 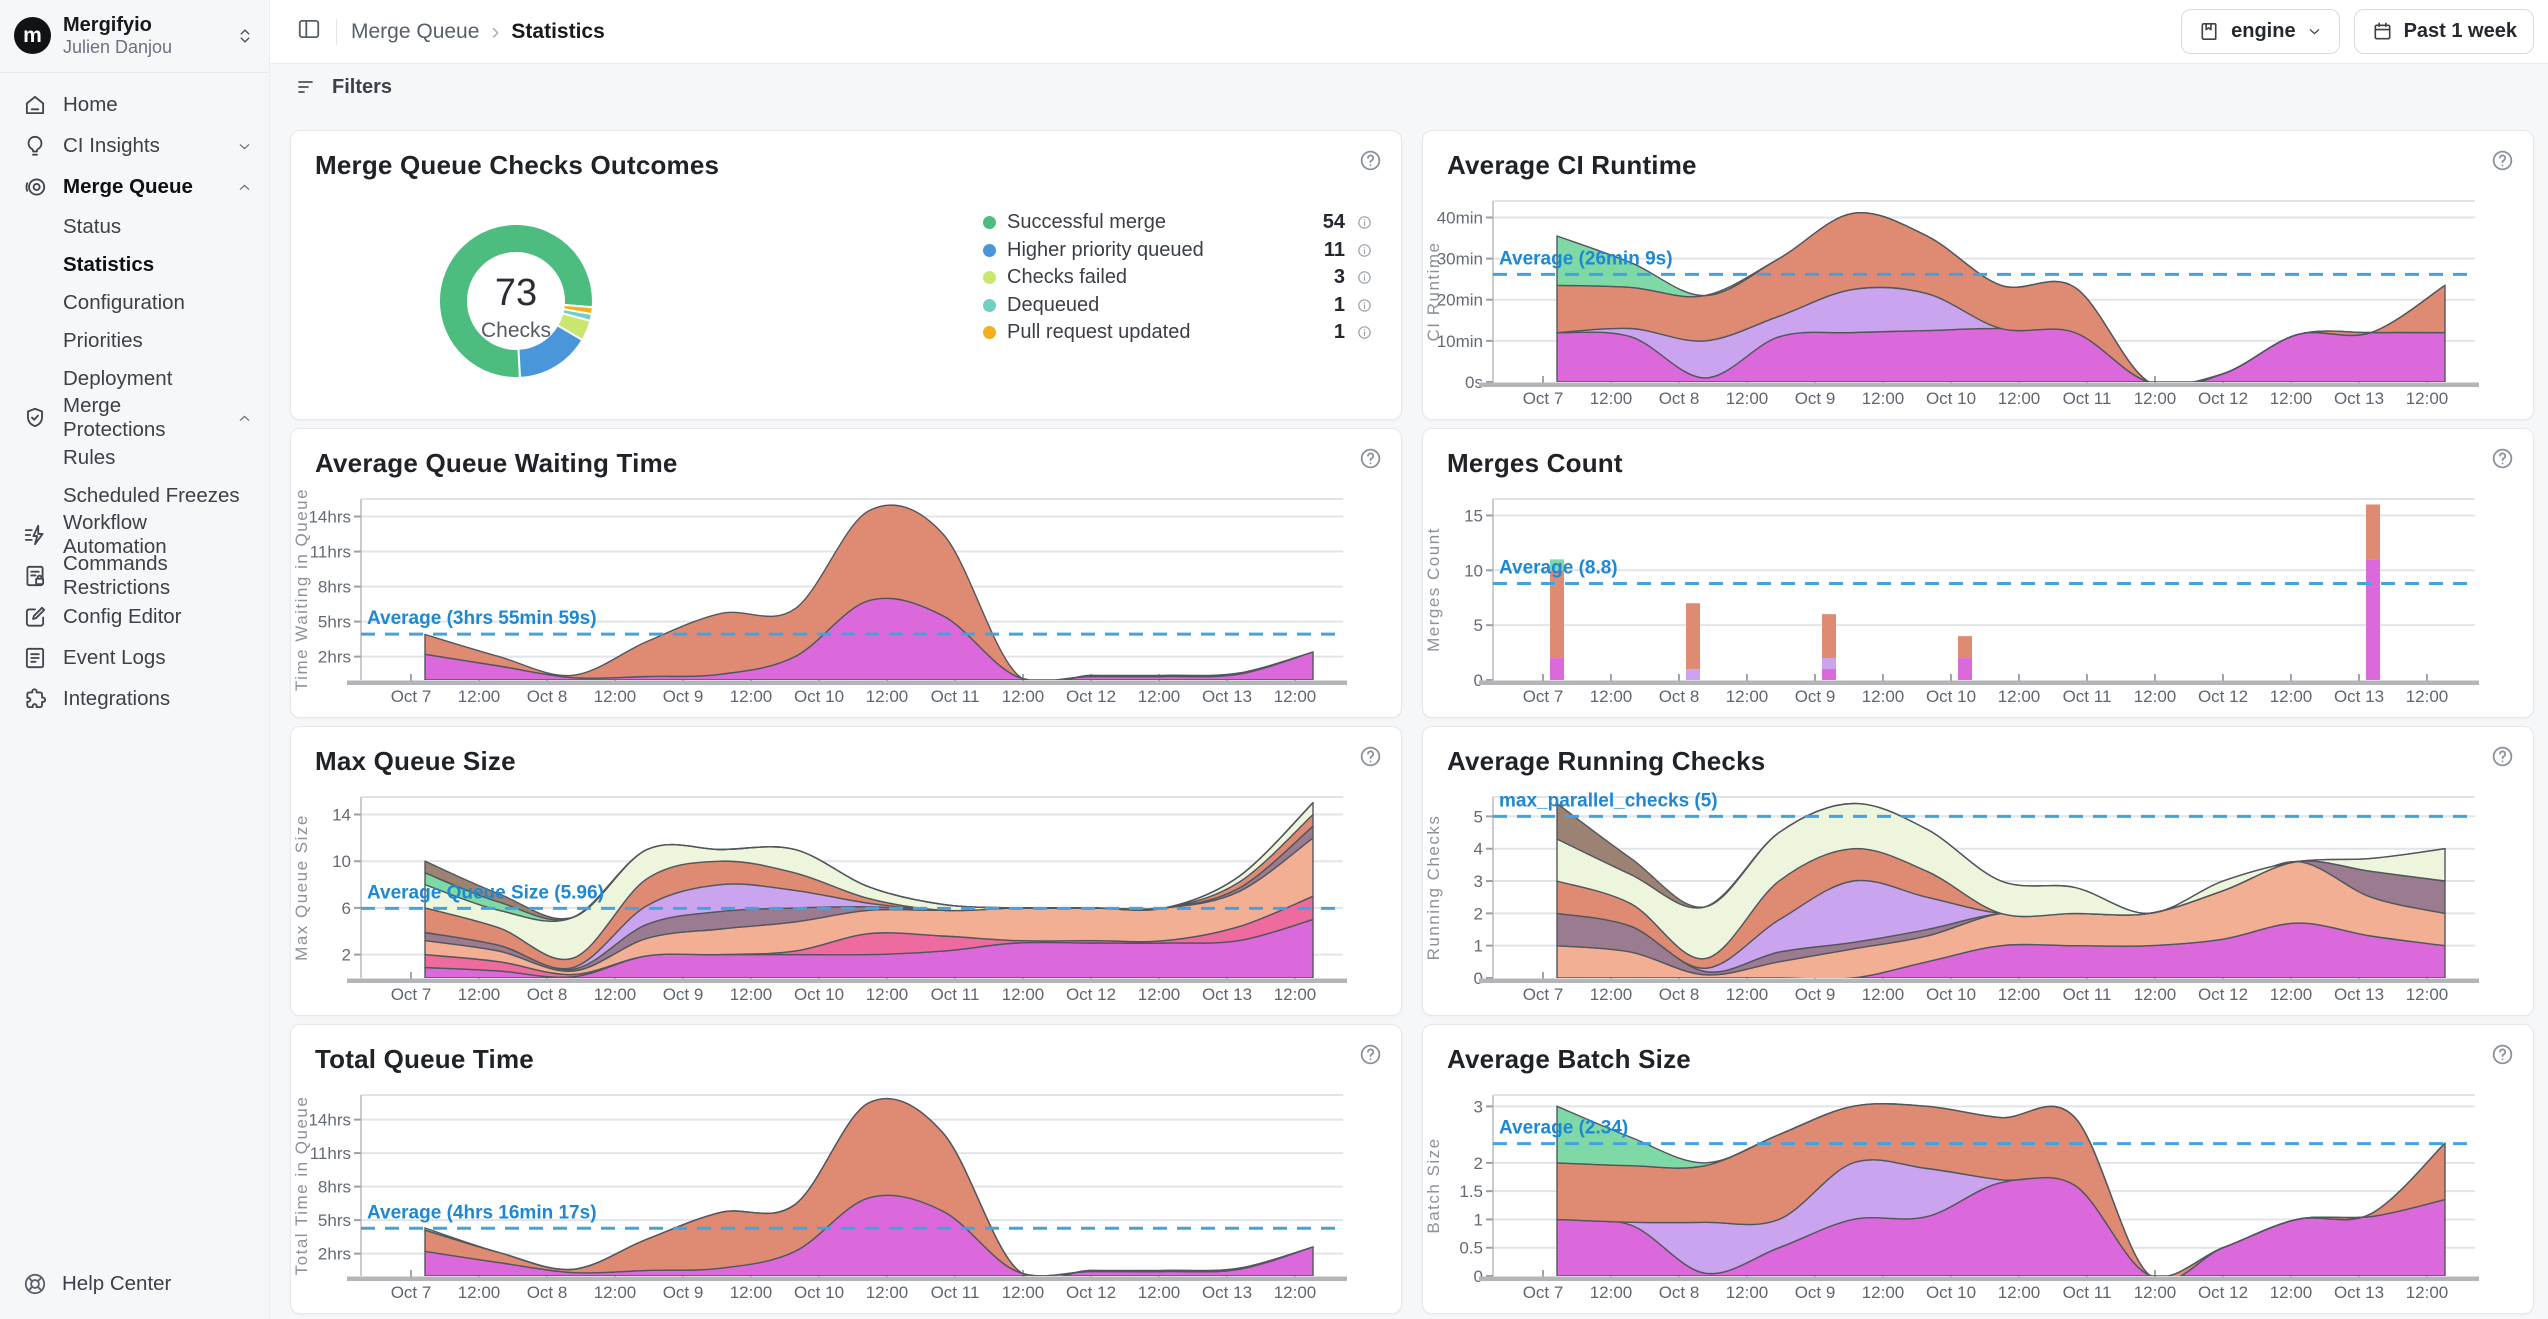 What do you see at coordinates (330, 552) in the screenshot?
I see `svg-text: 11hrs` at bounding box center [330, 552].